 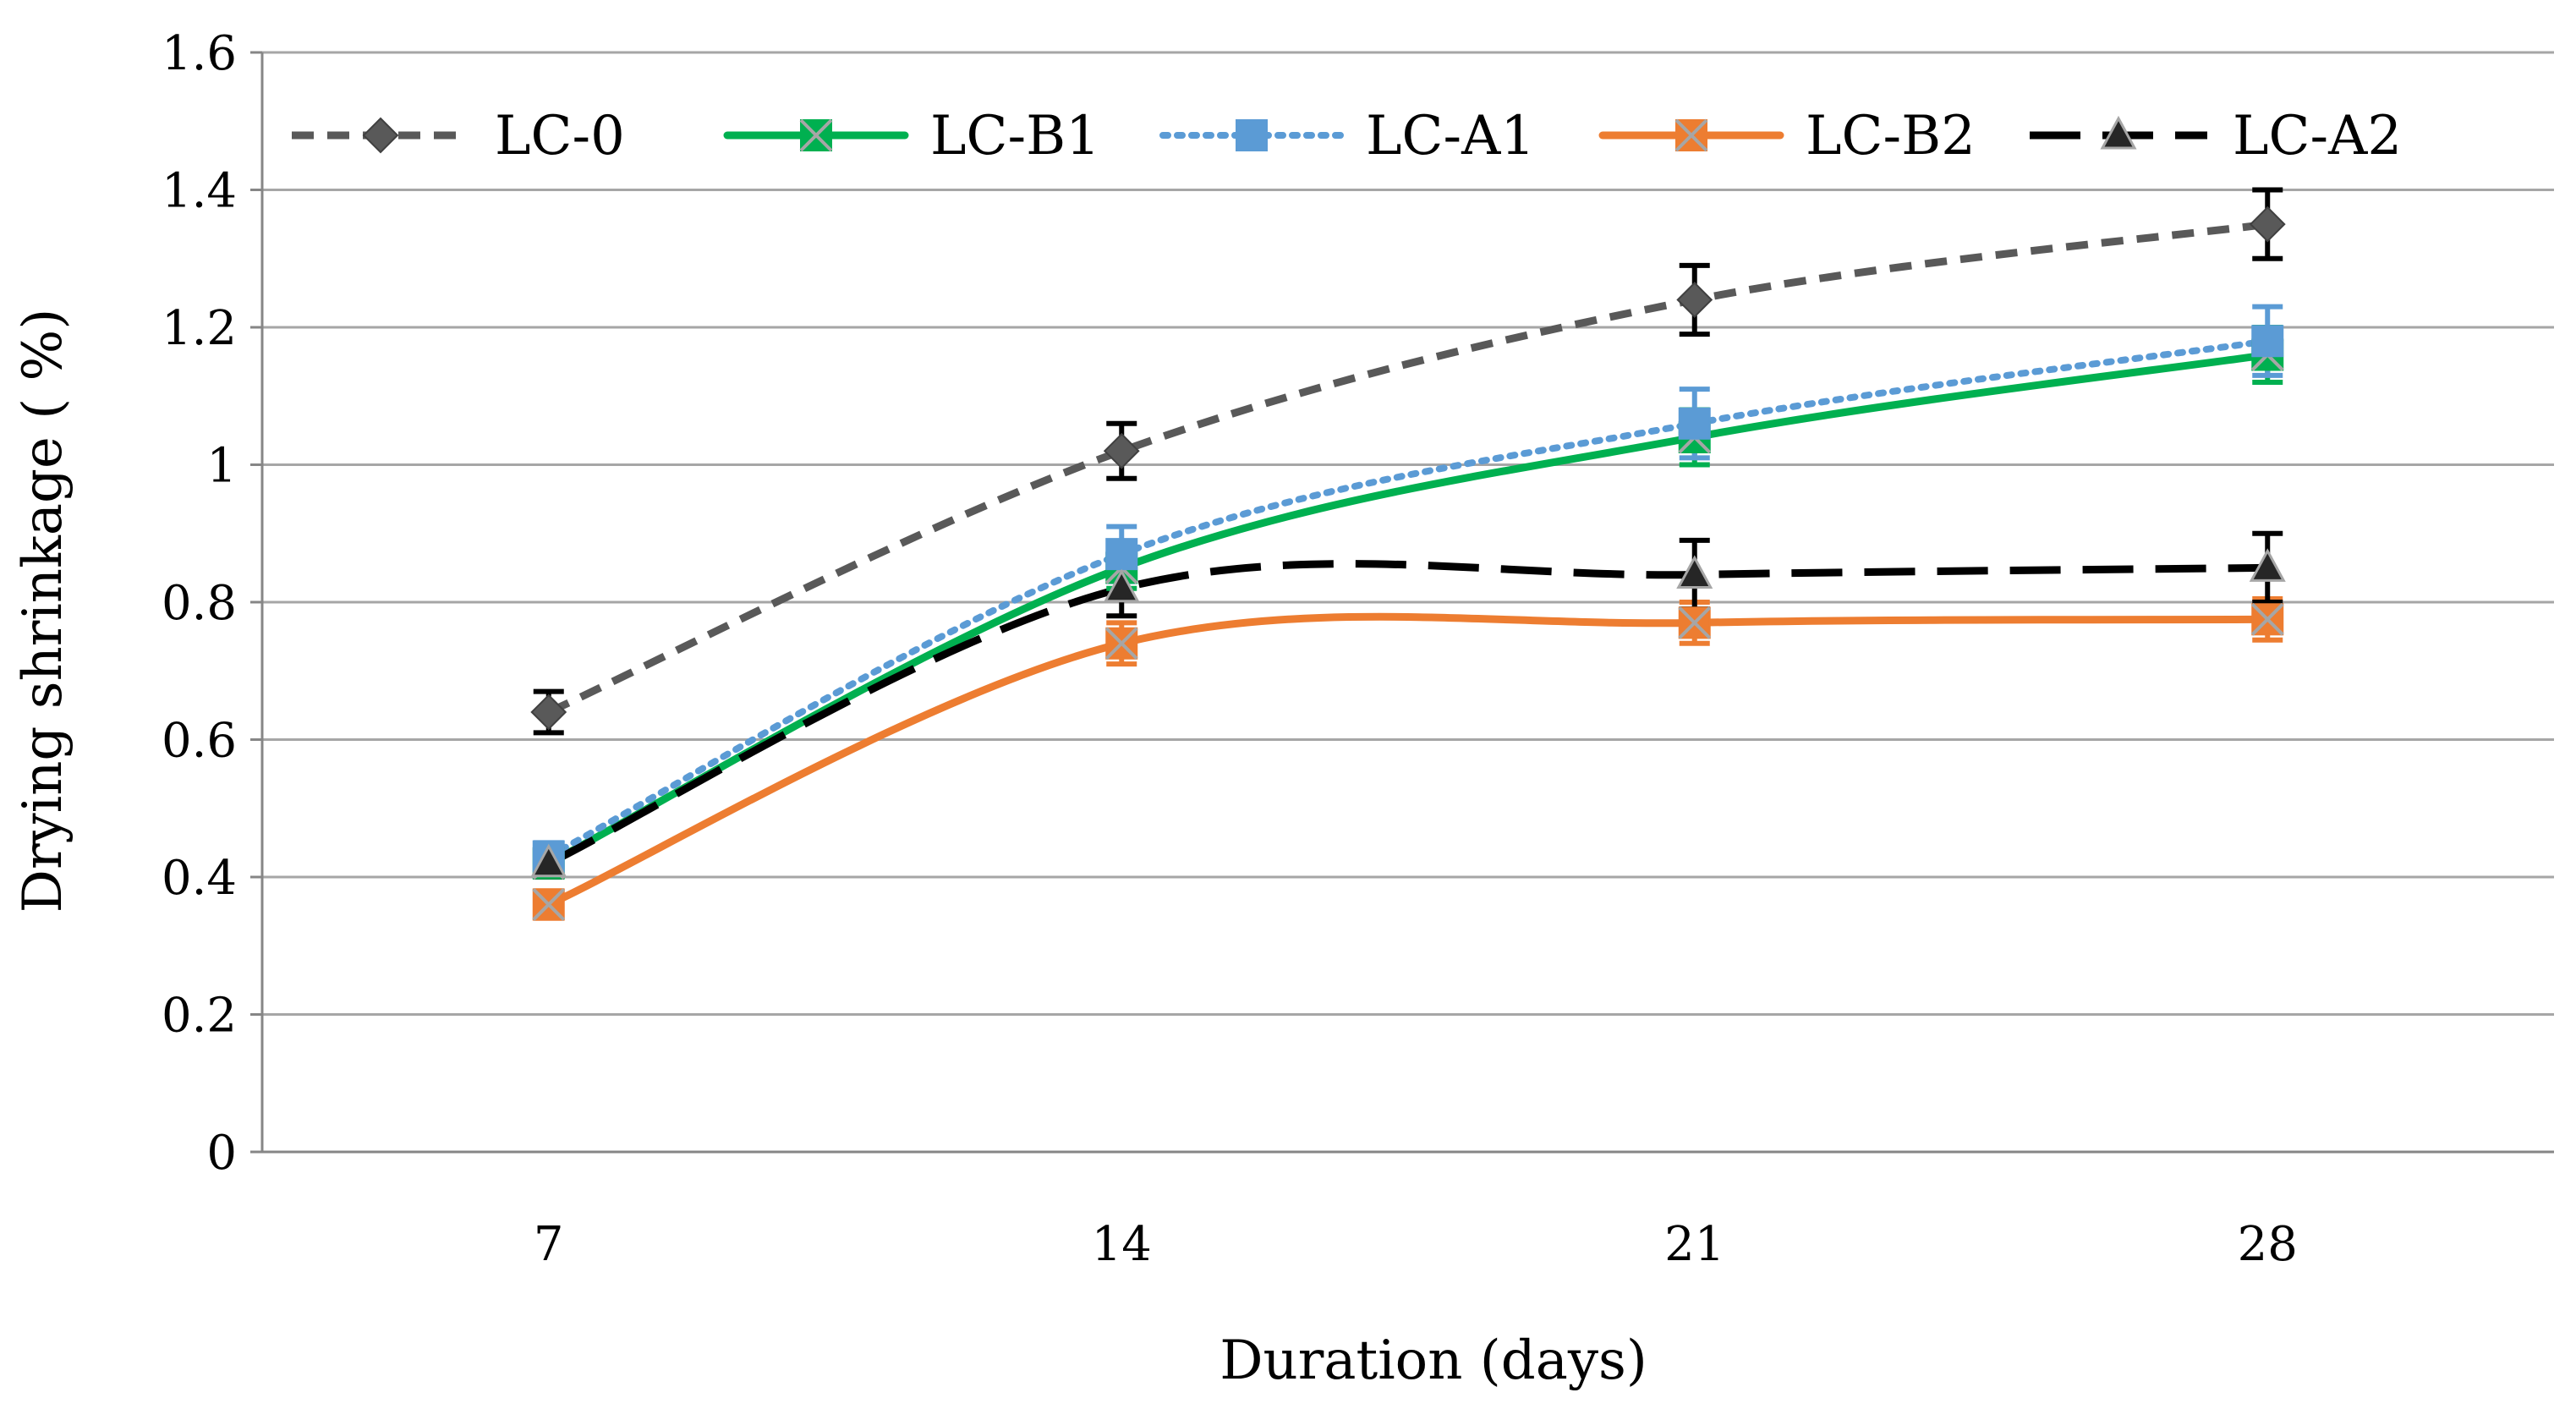 I want to click on legend-item-lc-b2: LC-B2, so click(x=1787, y=136).